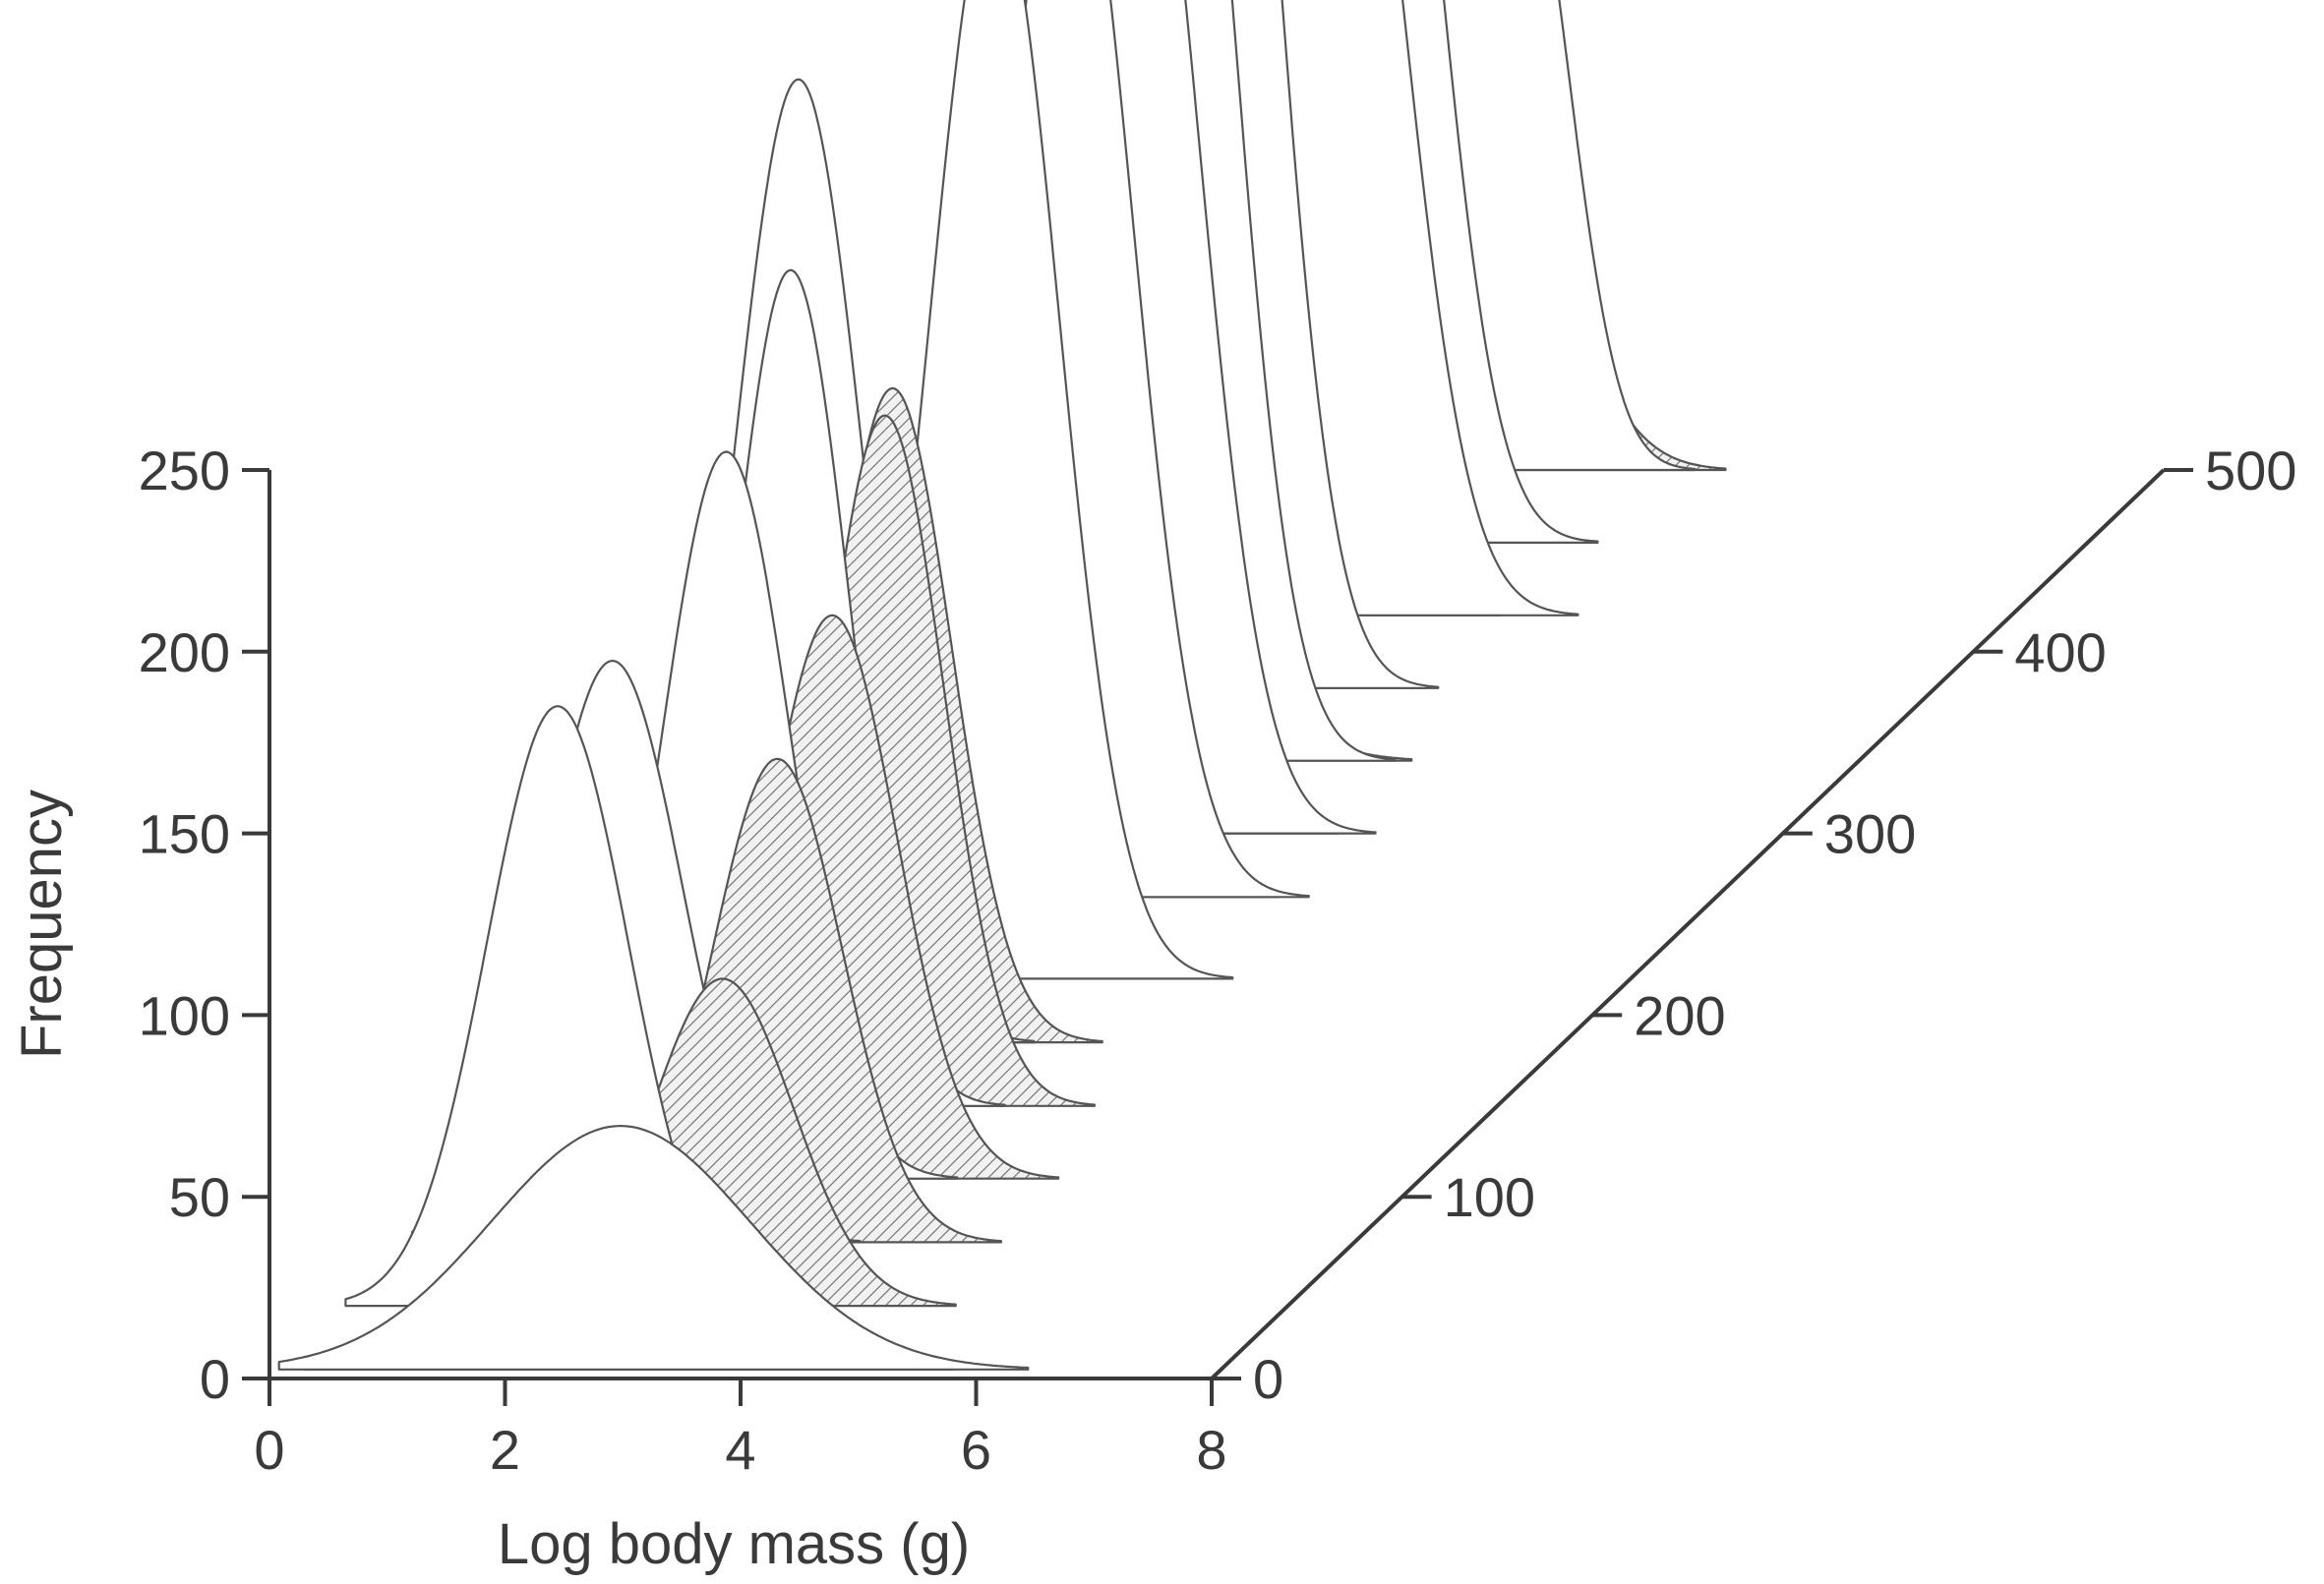  What do you see at coordinates (2250, 470) in the screenshot?
I see `z-tick-label-500: 500` at bounding box center [2250, 470].